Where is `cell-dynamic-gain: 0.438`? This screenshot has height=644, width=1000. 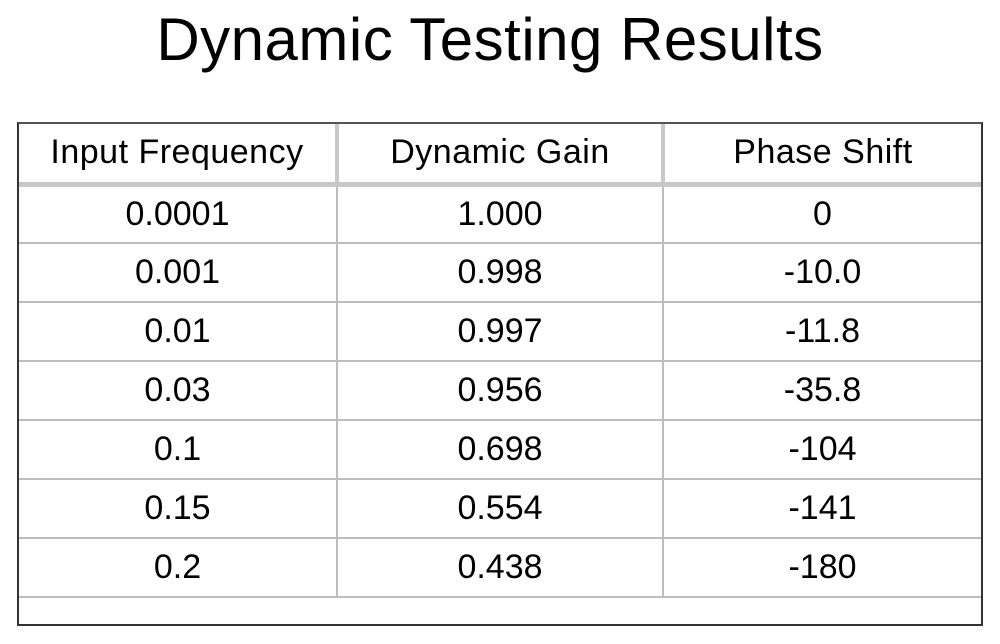
cell-dynamic-gain: 0.438 is located at coordinates (500, 568).